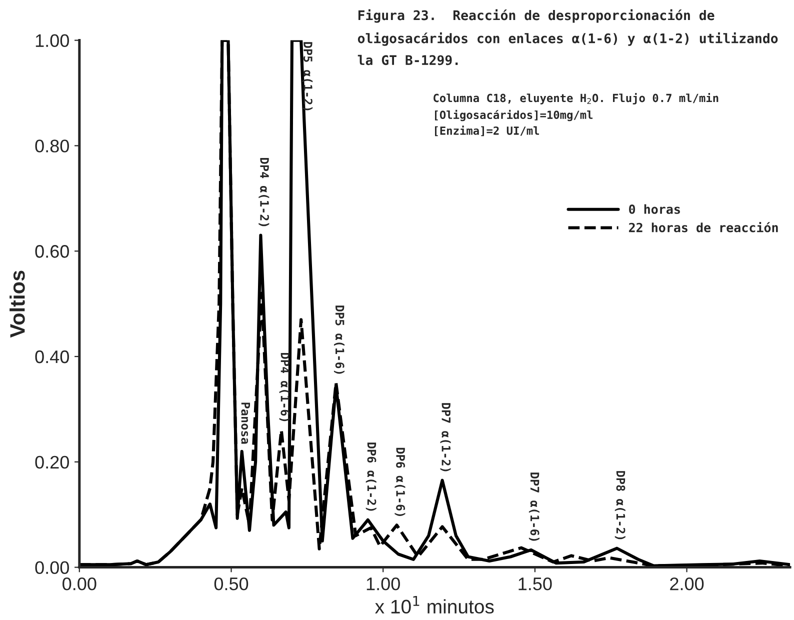 Image resolution: width=794 pixels, height=620 pixels. Describe the element at coordinates (52, 146) in the screenshot. I see `y-tick-label: 0.80` at that location.